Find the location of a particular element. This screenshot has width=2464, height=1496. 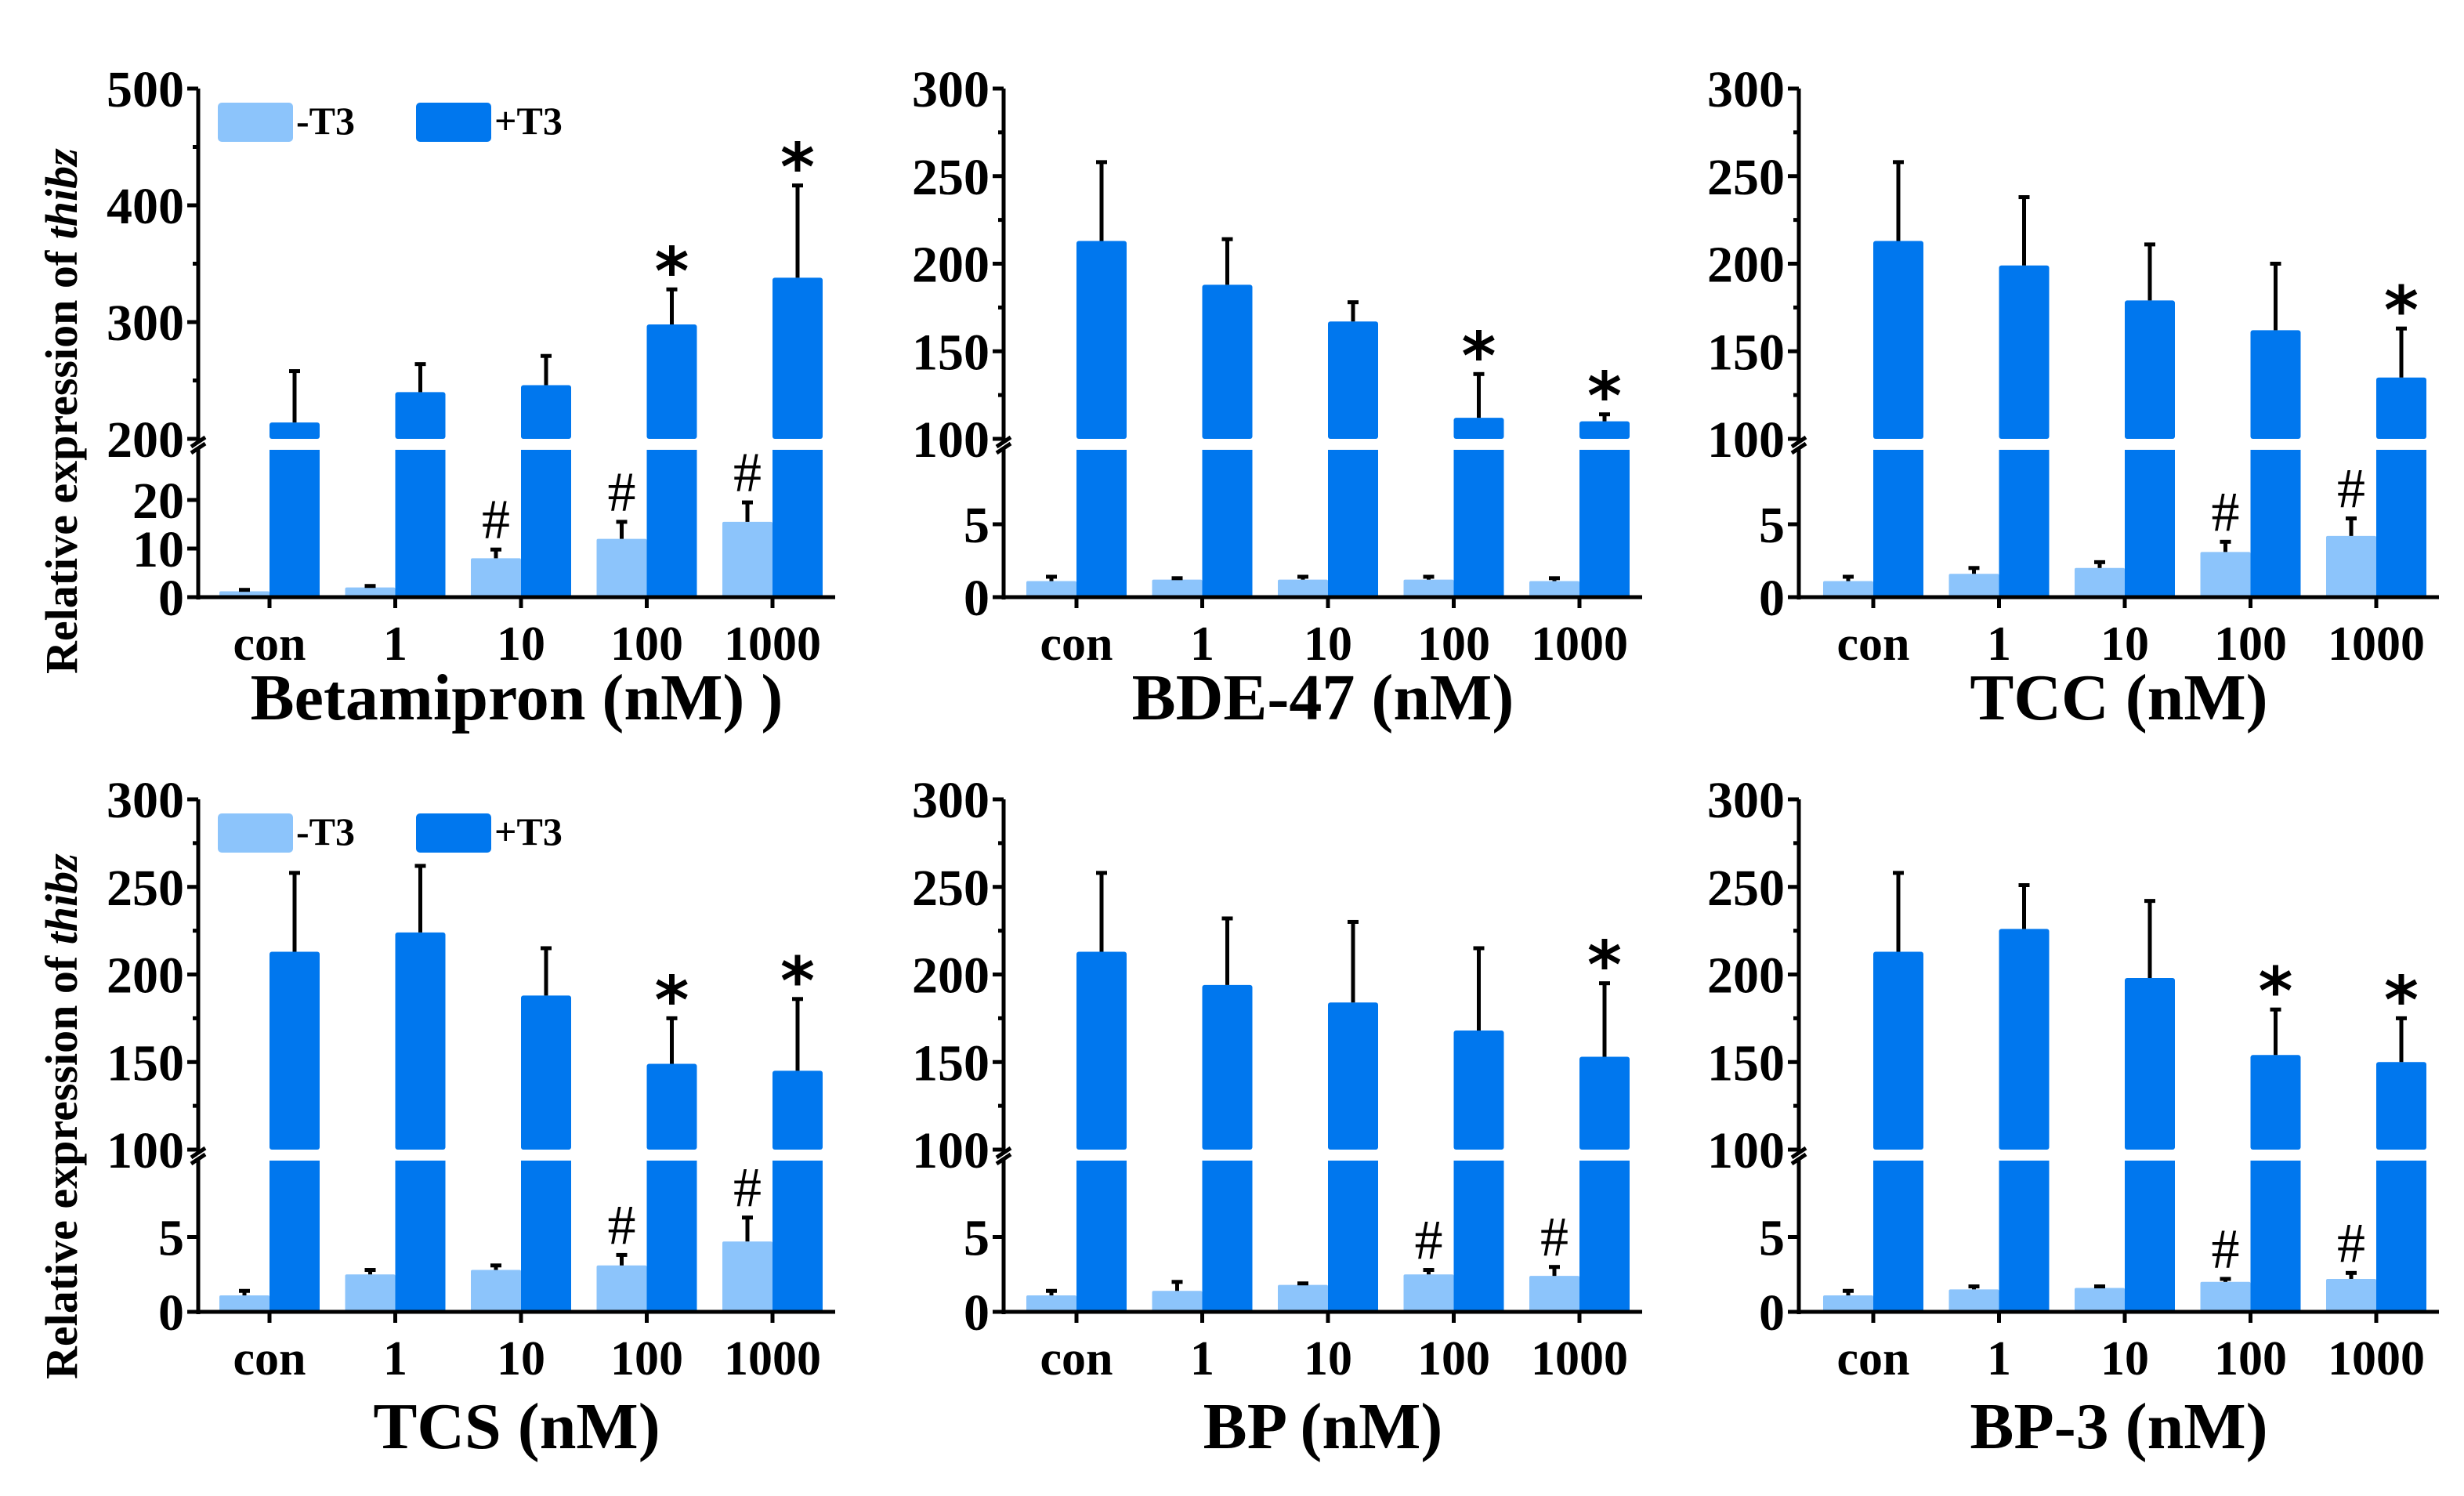

y-axis-title-gene: thibz is located at coordinates (61, 194).